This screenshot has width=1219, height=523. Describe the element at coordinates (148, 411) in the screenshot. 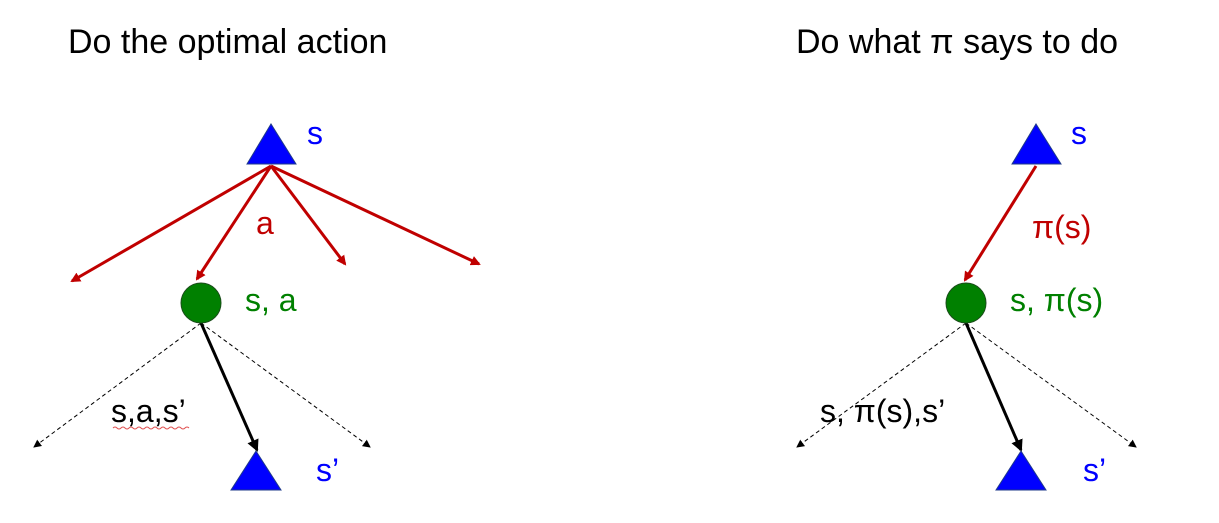

I see `transition-label: s,a,s’` at that location.